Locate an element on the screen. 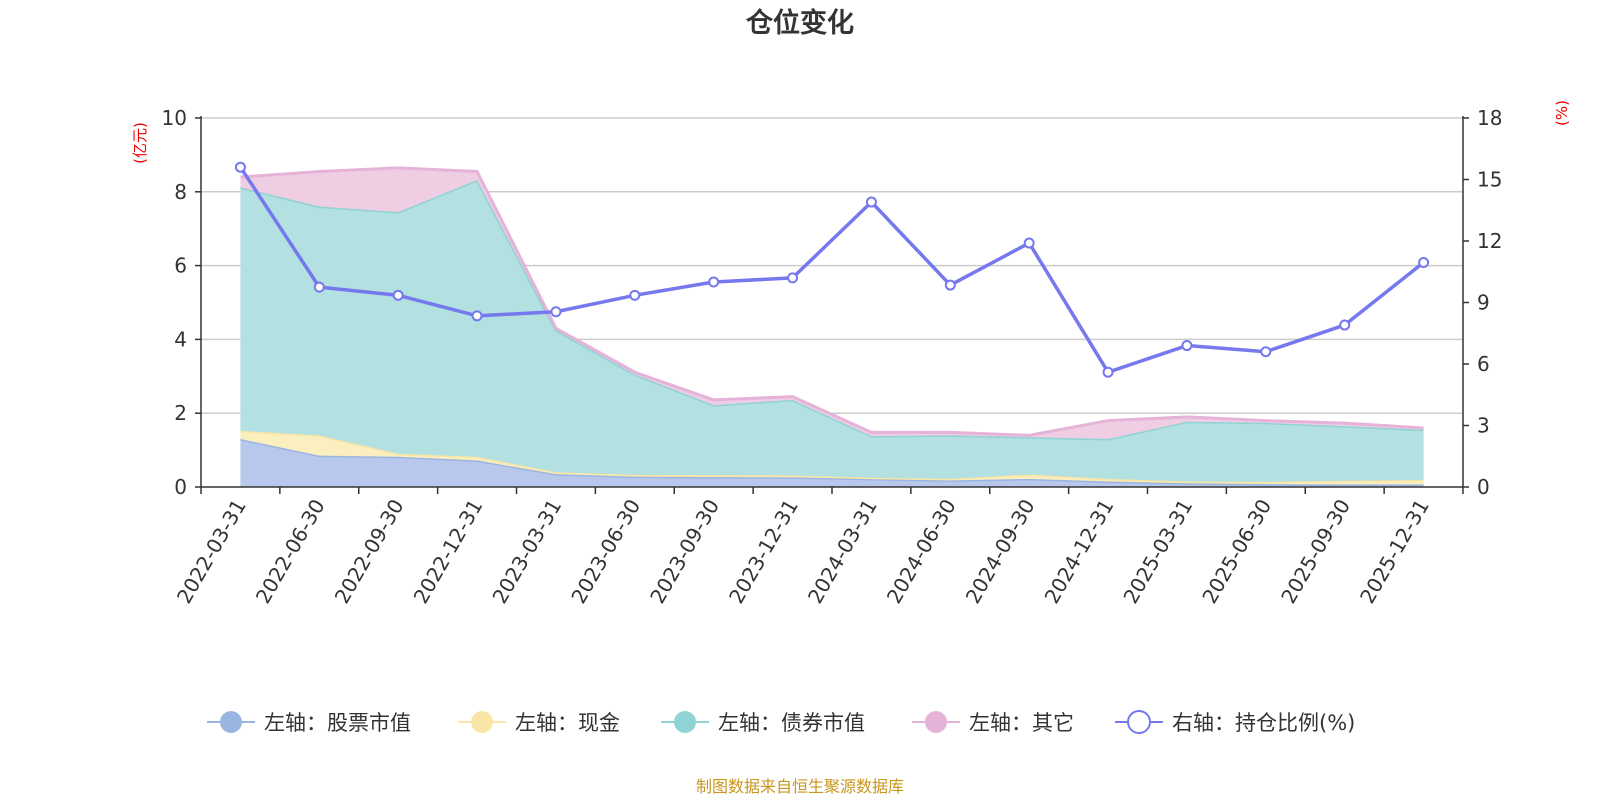  left-axis-tick-label: 10 is located at coordinates (174, 118).